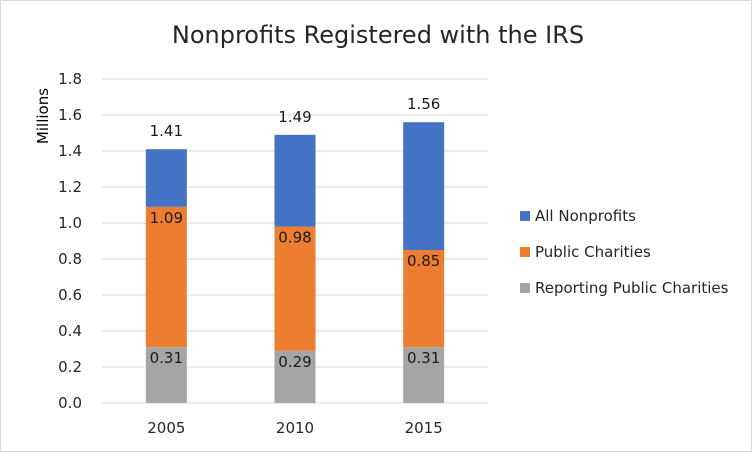  What do you see at coordinates (424, 428) in the screenshot?
I see `x-tick-label: 2015` at bounding box center [424, 428].